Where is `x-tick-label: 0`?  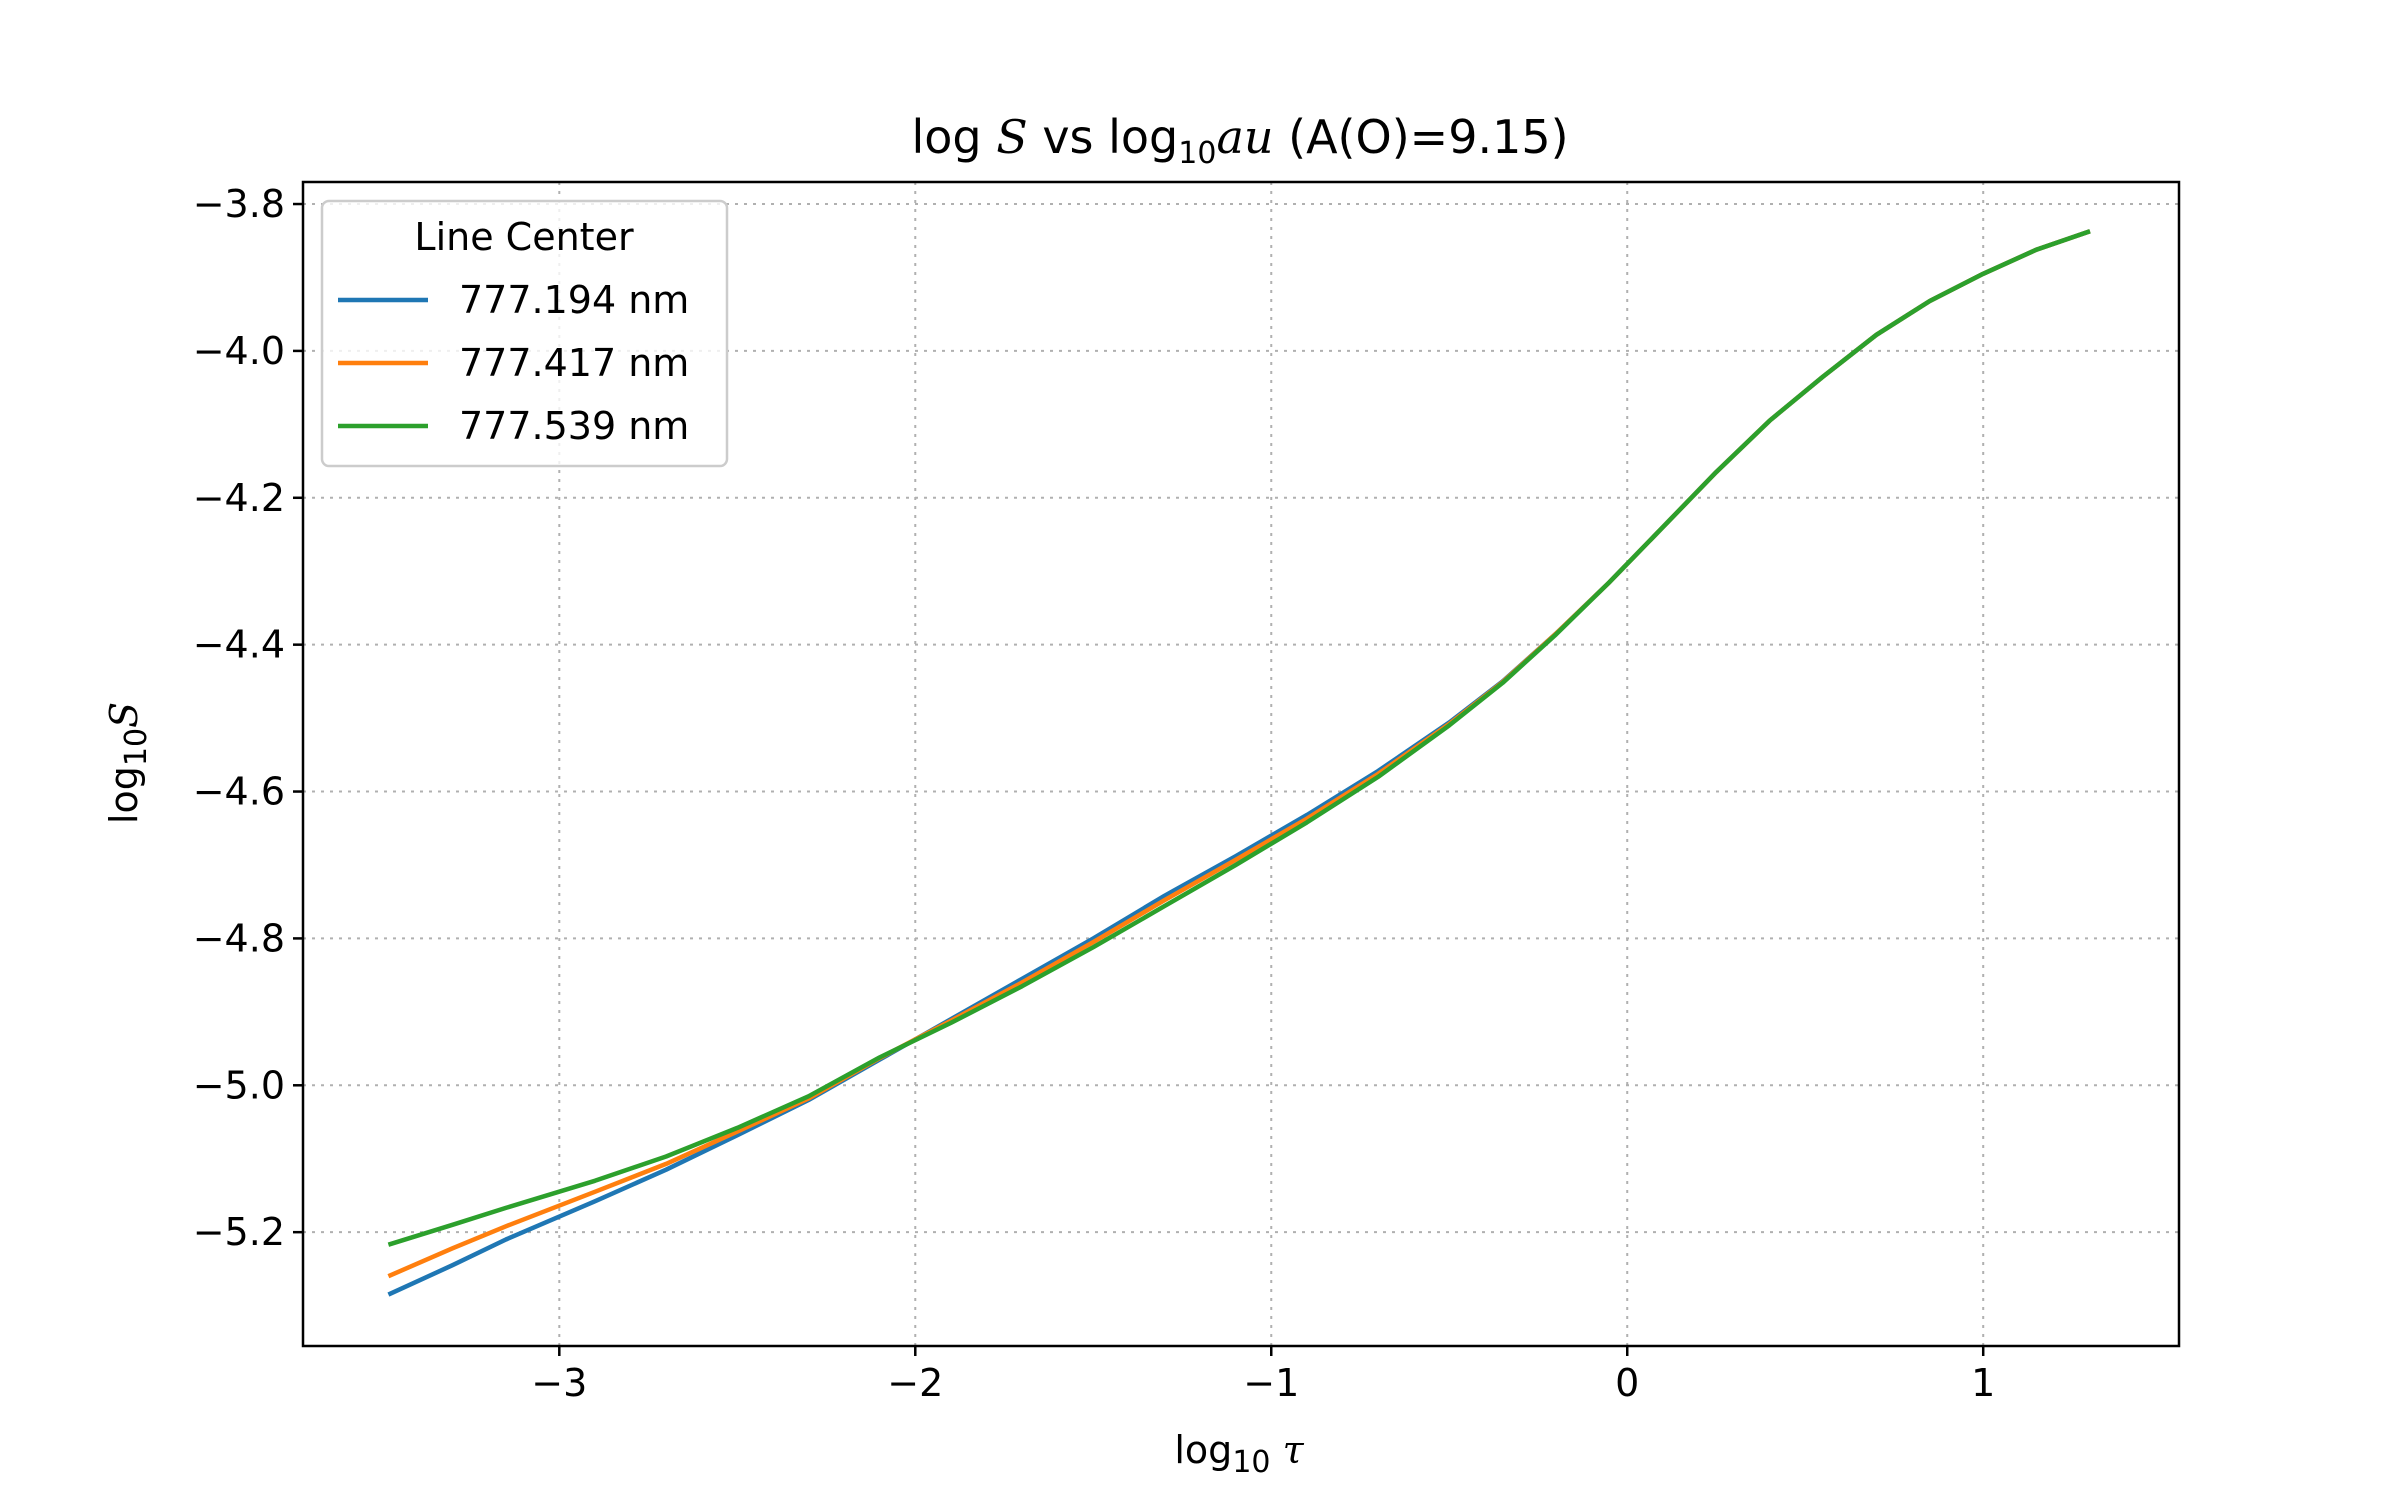
x-tick-label: 0 is located at coordinates (1627, 1383).